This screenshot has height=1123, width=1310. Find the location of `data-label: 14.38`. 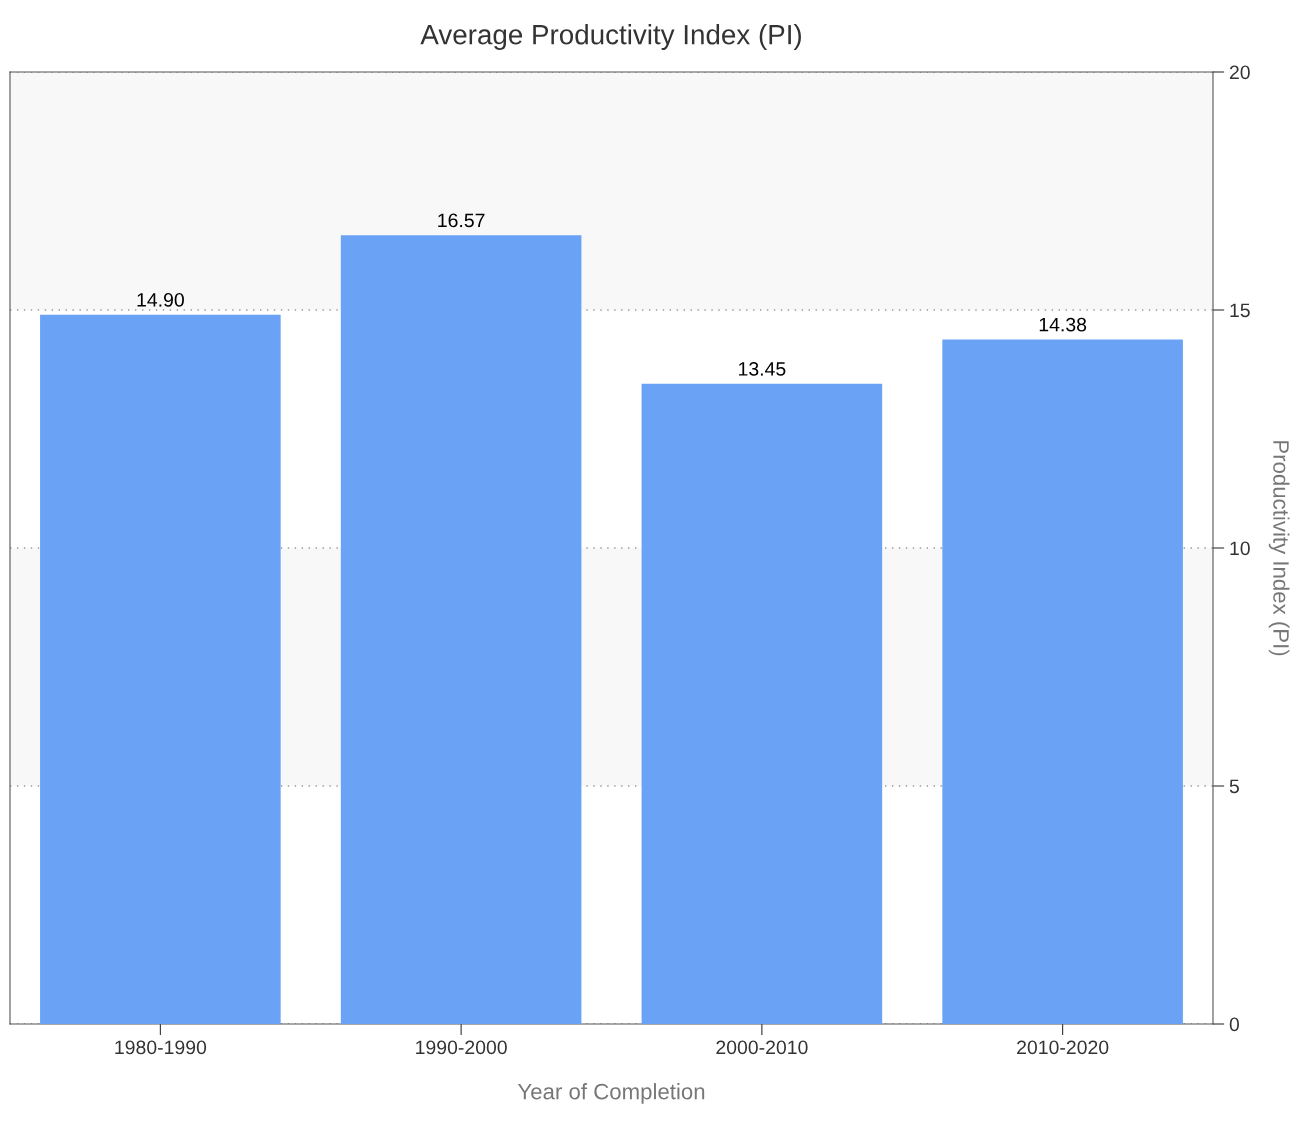

data-label: 14.38 is located at coordinates (1063, 324).